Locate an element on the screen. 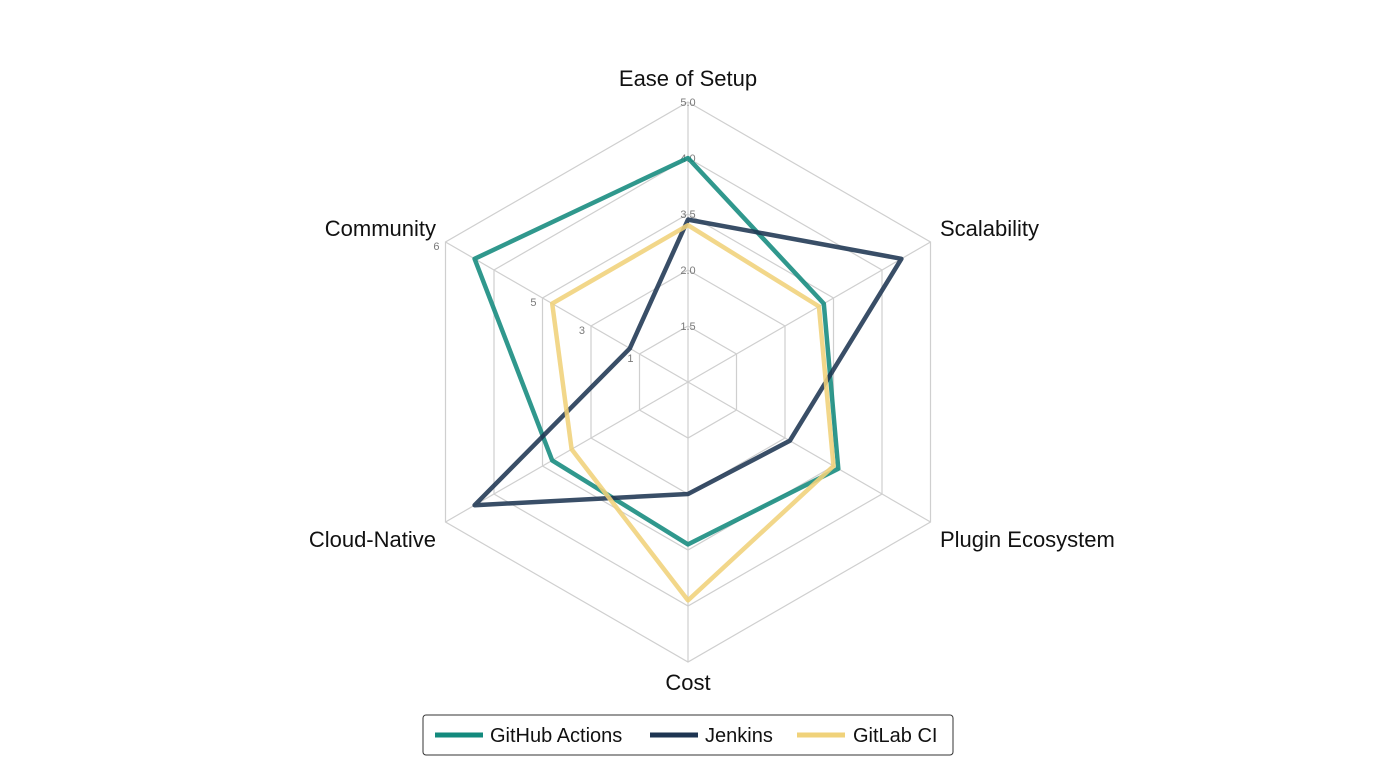  legend: GitHub Actions Jenkins GitLab CI is located at coordinates (688, 735).